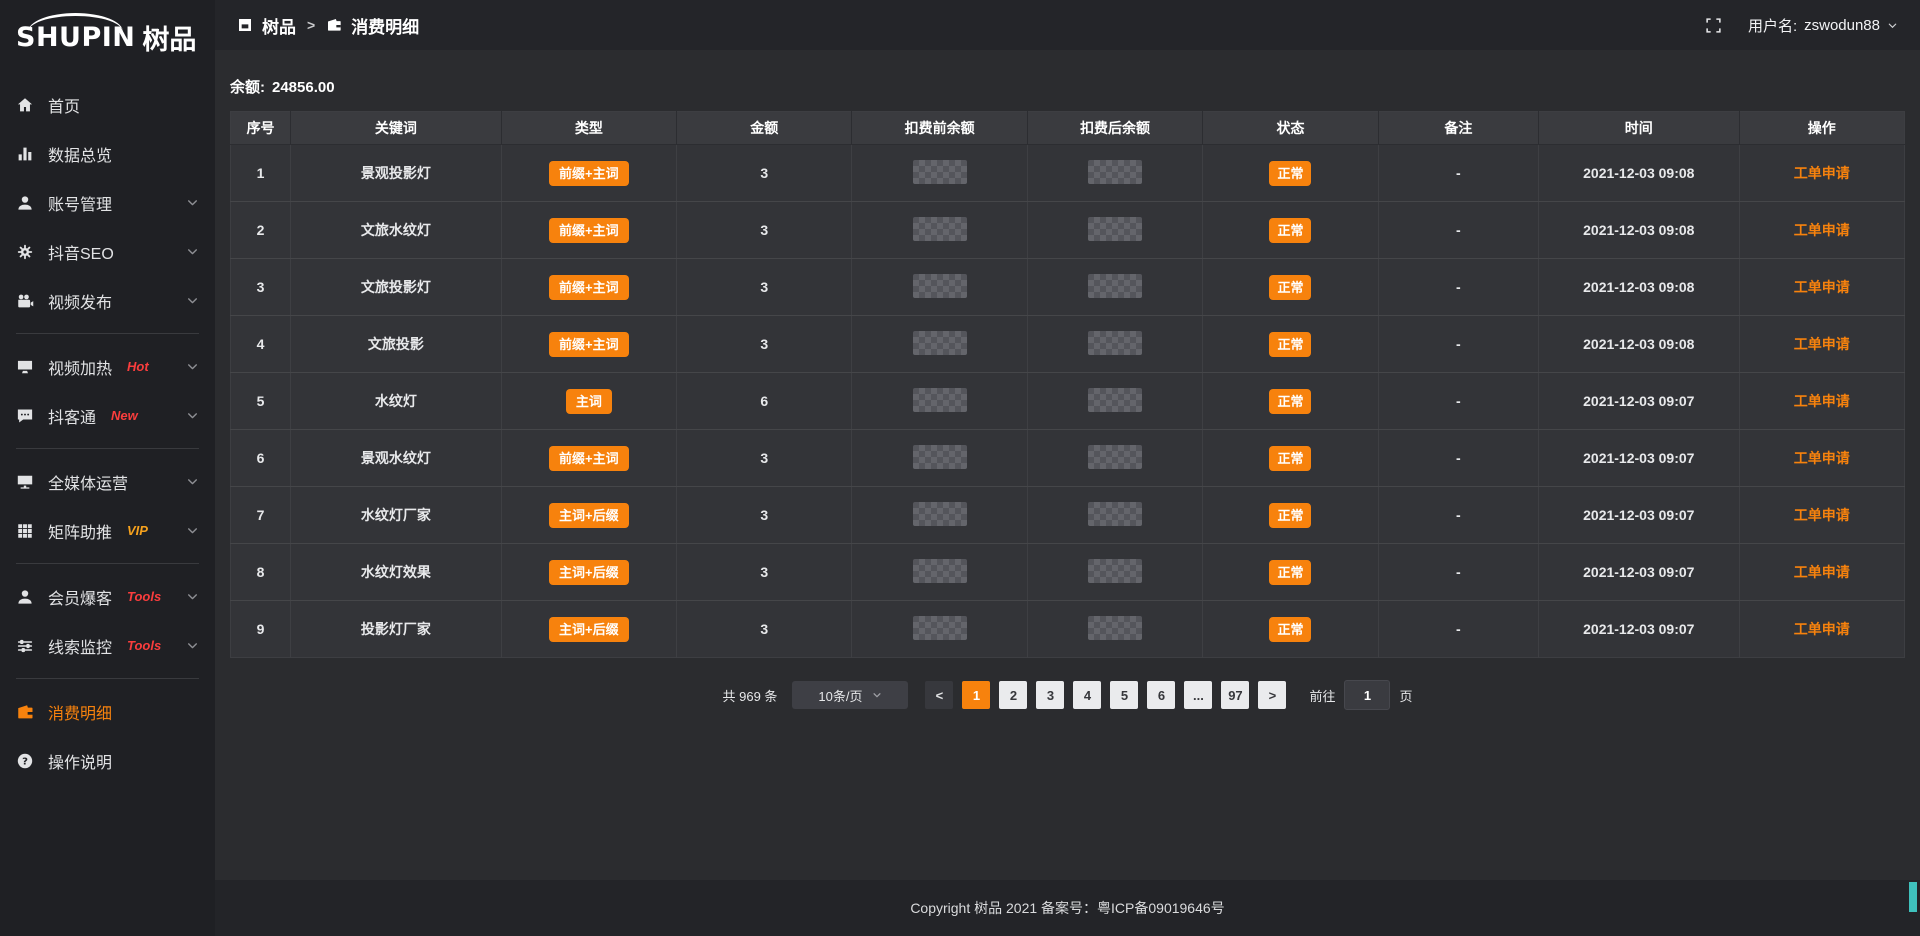  I want to click on sidebar-item-tag: Tools, so click(144, 645).